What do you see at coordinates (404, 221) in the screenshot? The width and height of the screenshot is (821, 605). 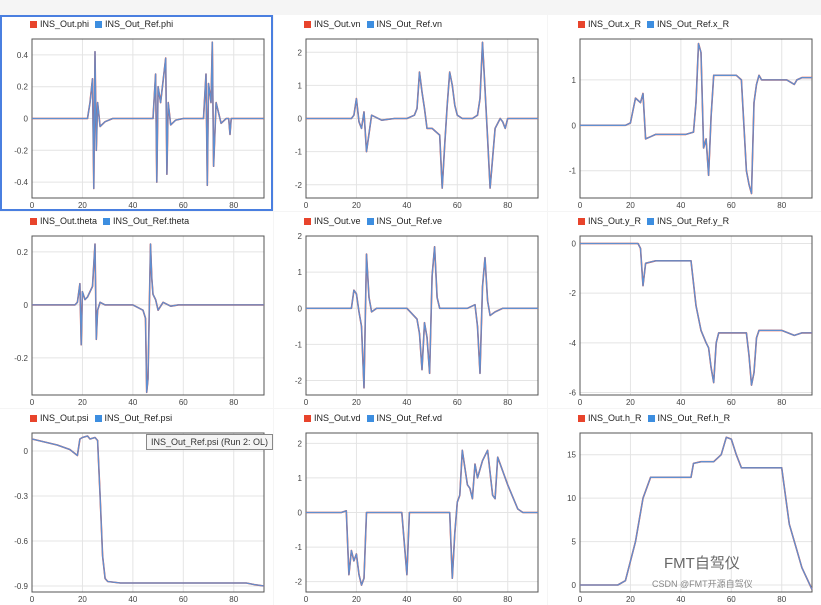 I see `legend-item: INS_Out_Ref.ve` at bounding box center [404, 221].